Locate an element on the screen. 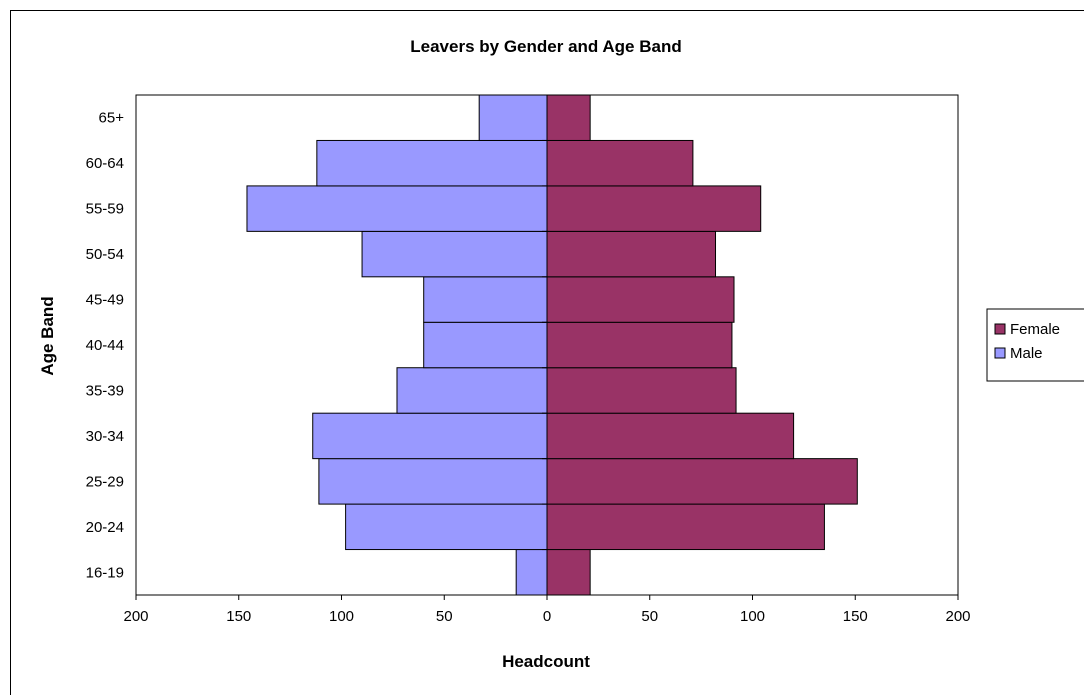 The width and height of the screenshot is (1084, 696). legend-label-male: Male is located at coordinates (1026, 353).